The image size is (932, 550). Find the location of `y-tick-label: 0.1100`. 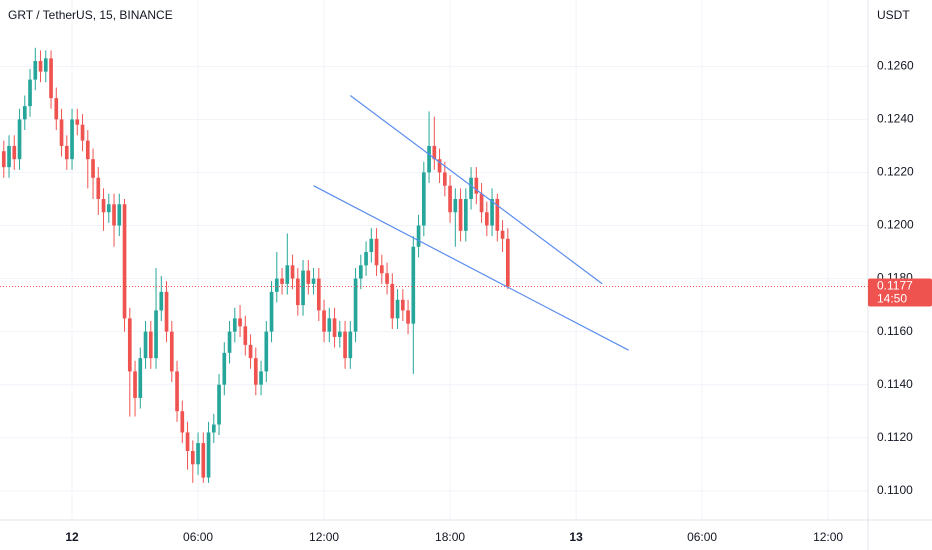

y-tick-label: 0.1100 is located at coordinates (895, 490).